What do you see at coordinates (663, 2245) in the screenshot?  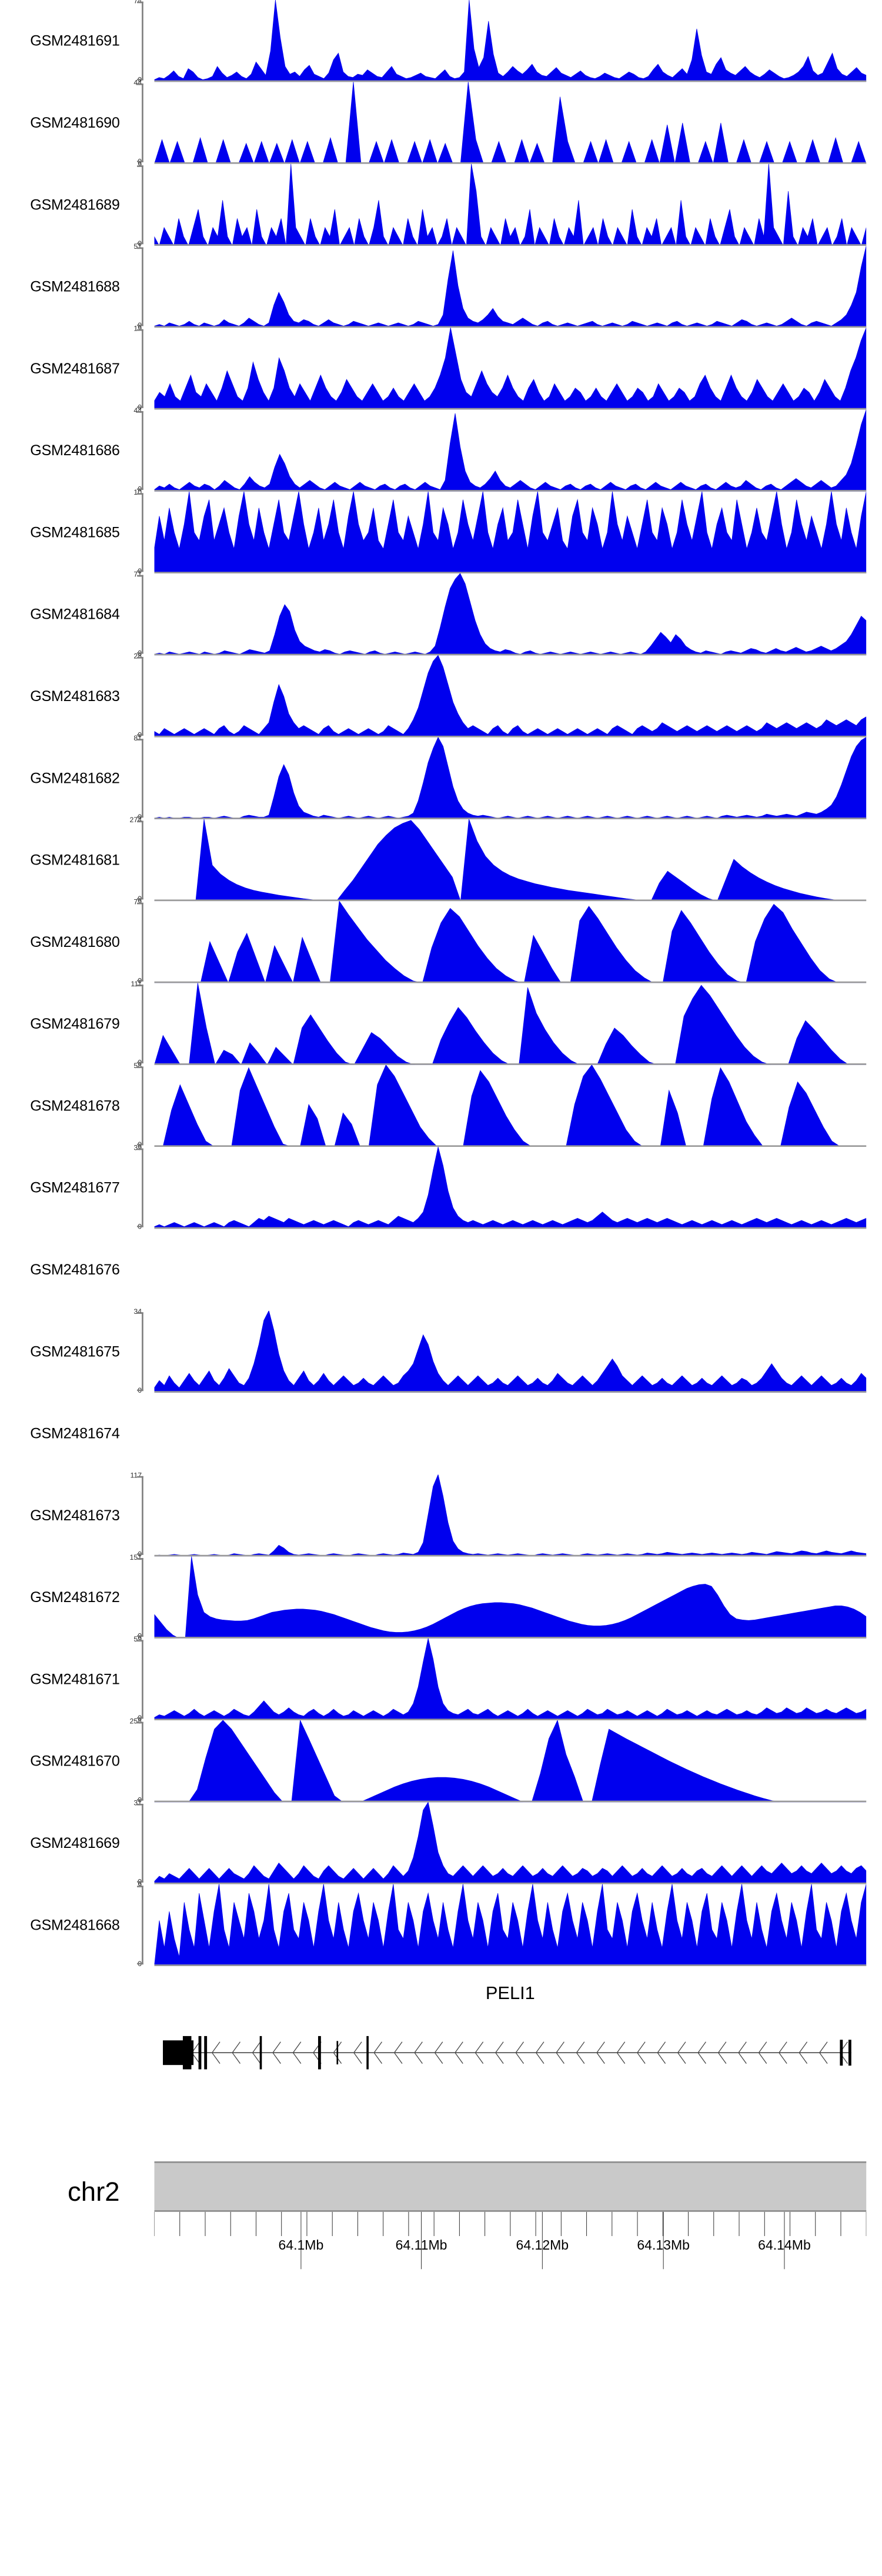 I see `ruler-tick-label: 64.13Mb` at bounding box center [663, 2245].